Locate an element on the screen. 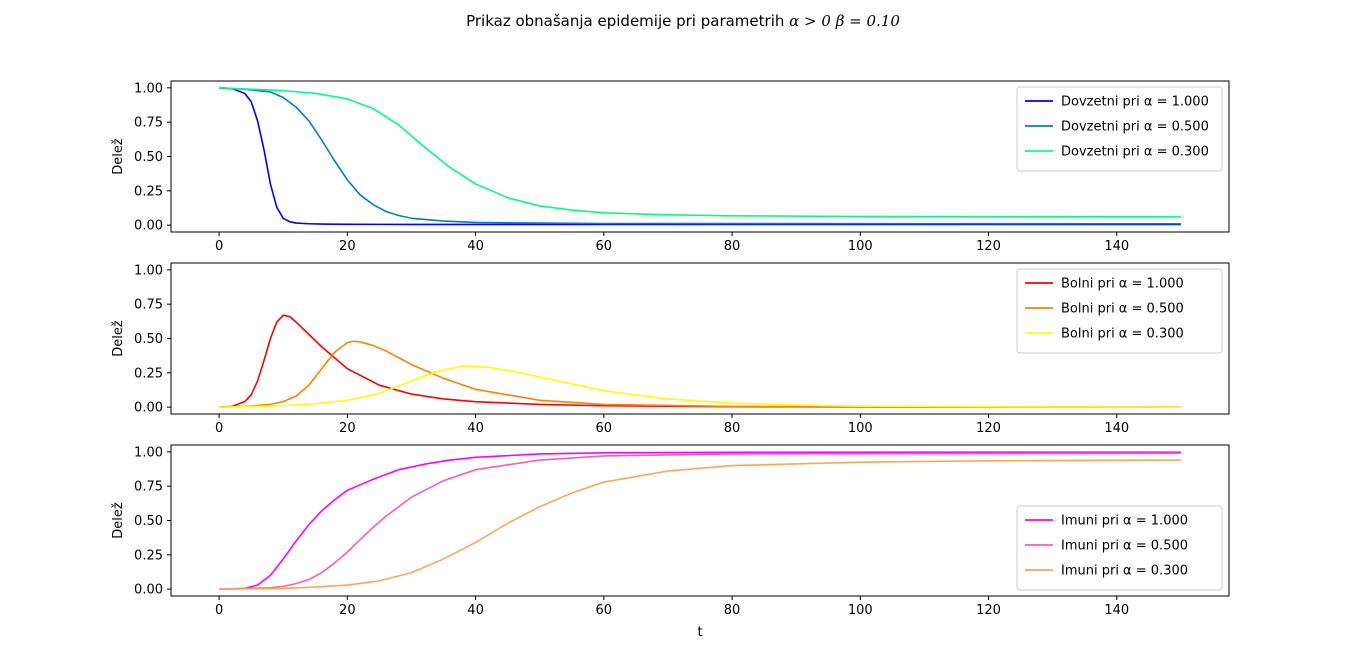 This screenshot has width=1366, height=671. legend-entry: Imuni pri α = 0.300 is located at coordinates (1124, 571).